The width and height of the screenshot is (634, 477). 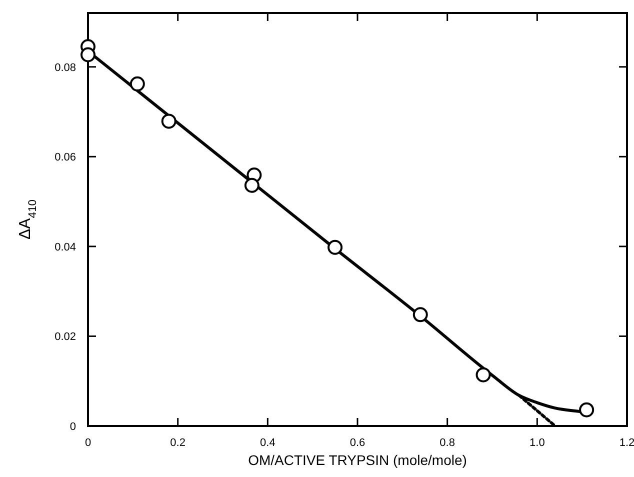 What do you see at coordinates (65, 337) in the screenshot?
I see `y-tick-label: 0.02` at bounding box center [65, 337].